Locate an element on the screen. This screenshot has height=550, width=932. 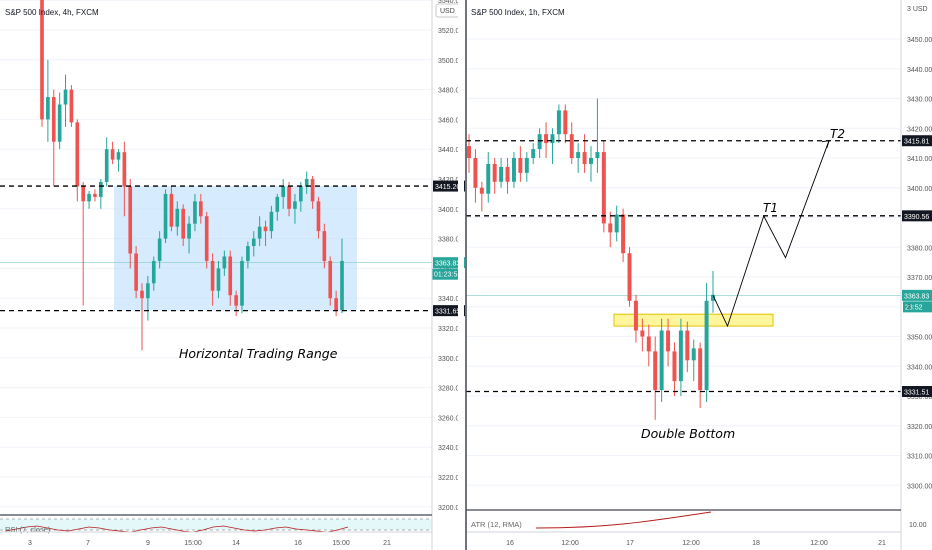
y-tick-label: 3420.00 is located at coordinates (919, 129).